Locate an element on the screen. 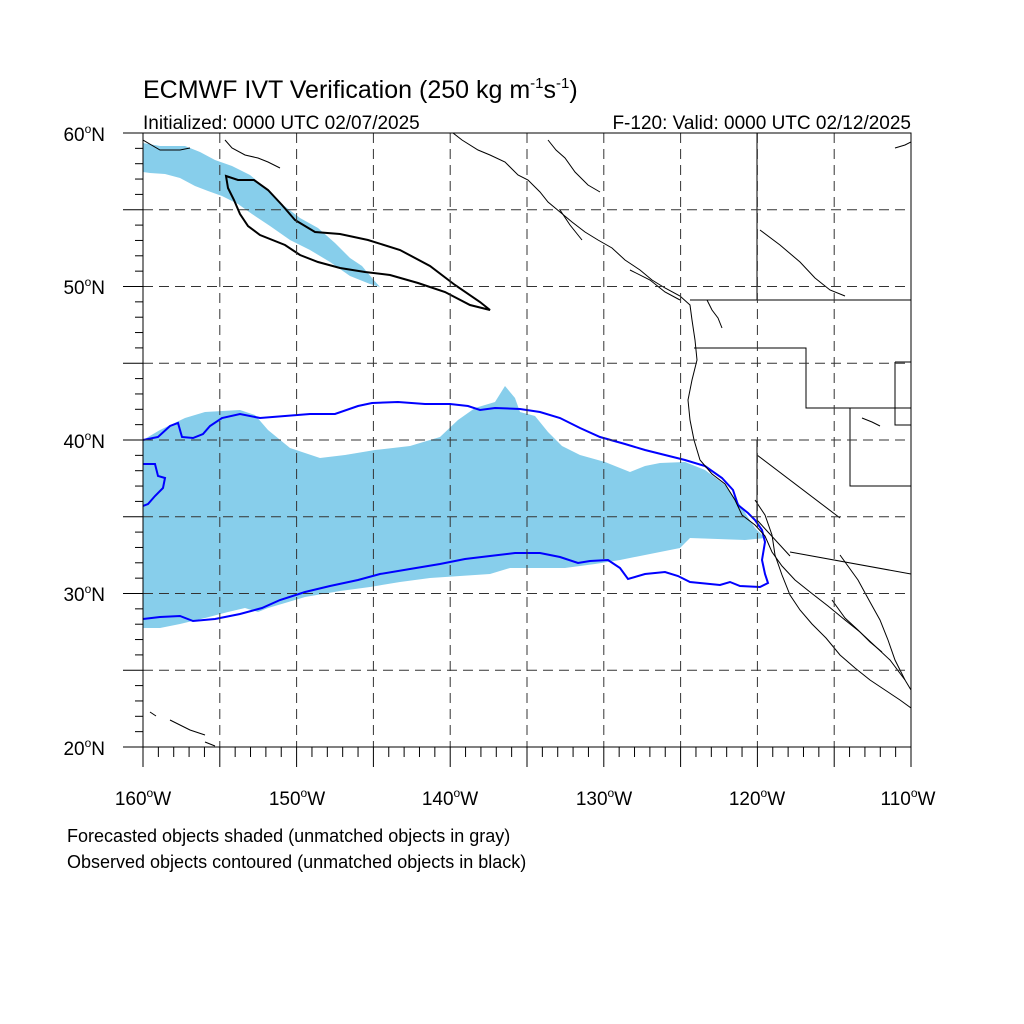  title-s: s is located at coordinates (550, 90).